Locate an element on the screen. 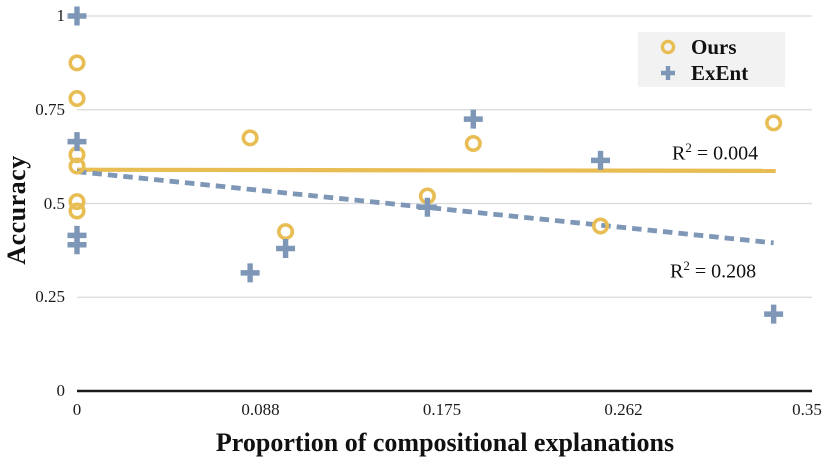  r2-ours-value: = 0.004 is located at coordinates (725, 153).